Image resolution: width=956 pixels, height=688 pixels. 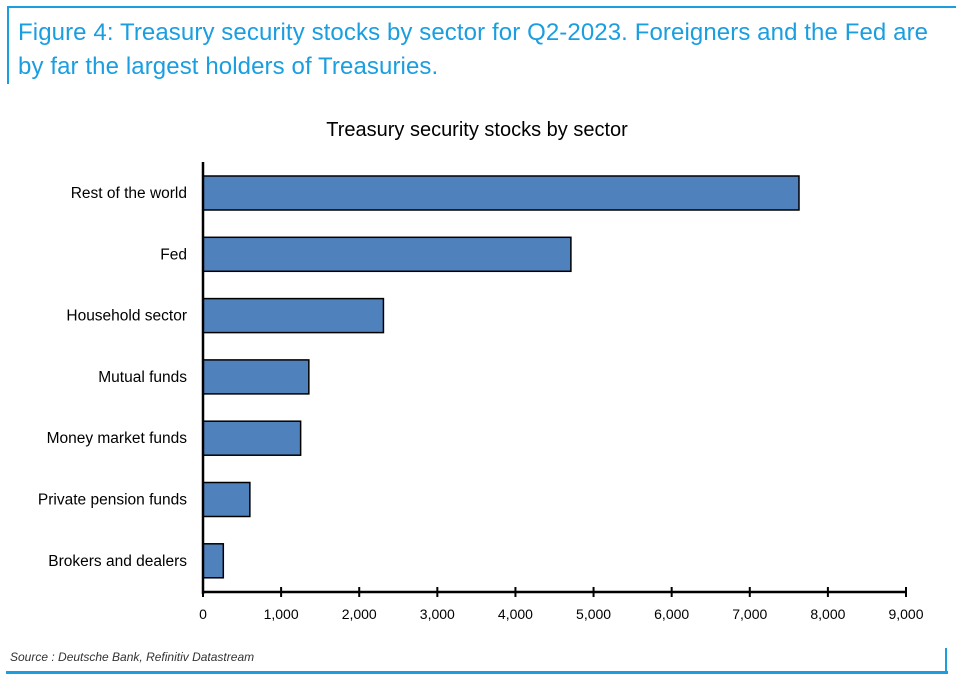 What do you see at coordinates (905, 614) in the screenshot?
I see `x-tick-label: 9,000` at bounding box center [905, 614].